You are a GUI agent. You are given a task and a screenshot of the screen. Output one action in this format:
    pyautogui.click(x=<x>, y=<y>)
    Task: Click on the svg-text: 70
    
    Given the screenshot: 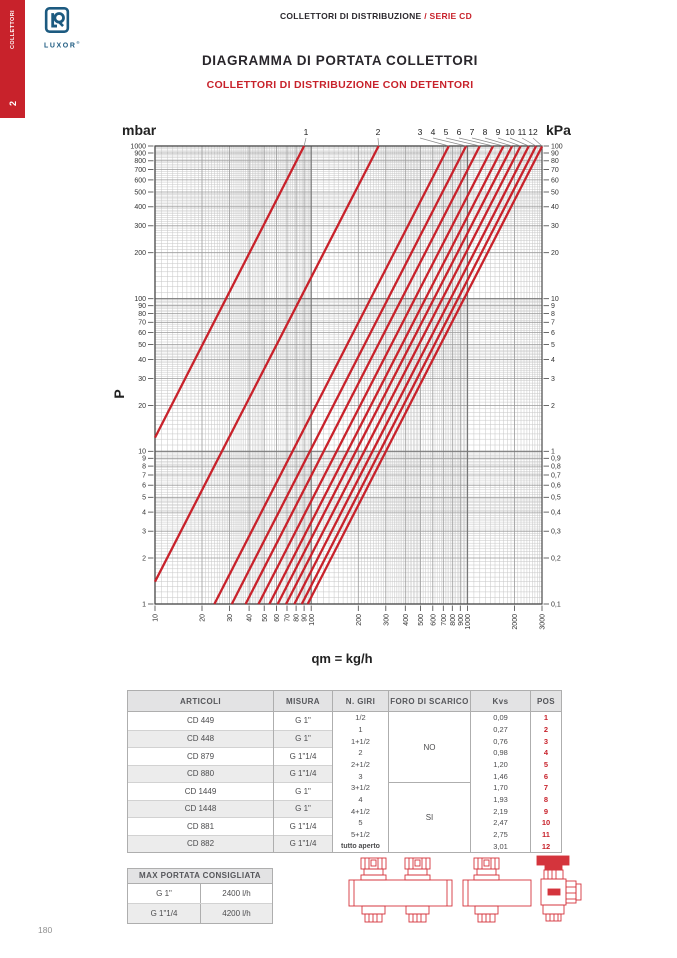 What is the action you would take?
    pyautogui.click(x=288, y=618)
    